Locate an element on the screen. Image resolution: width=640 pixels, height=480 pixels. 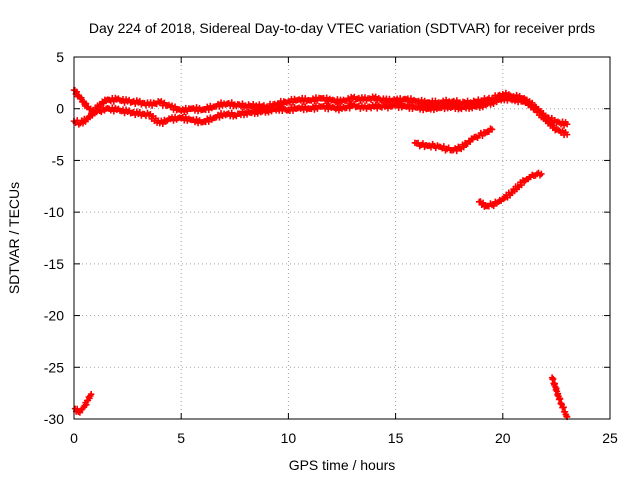
y-tick-label: 5 is located at coordinates (60, 57).